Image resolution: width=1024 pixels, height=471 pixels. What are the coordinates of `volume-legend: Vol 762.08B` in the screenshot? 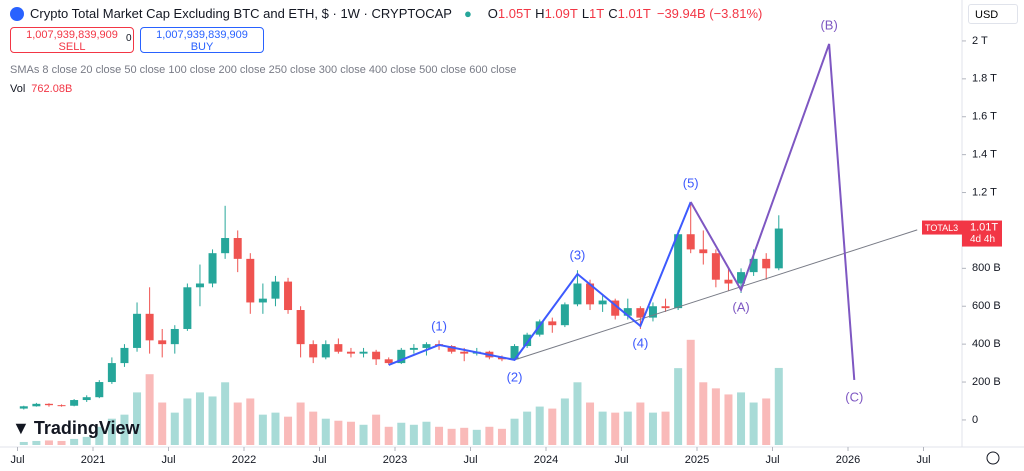 It's located at (41, 89).